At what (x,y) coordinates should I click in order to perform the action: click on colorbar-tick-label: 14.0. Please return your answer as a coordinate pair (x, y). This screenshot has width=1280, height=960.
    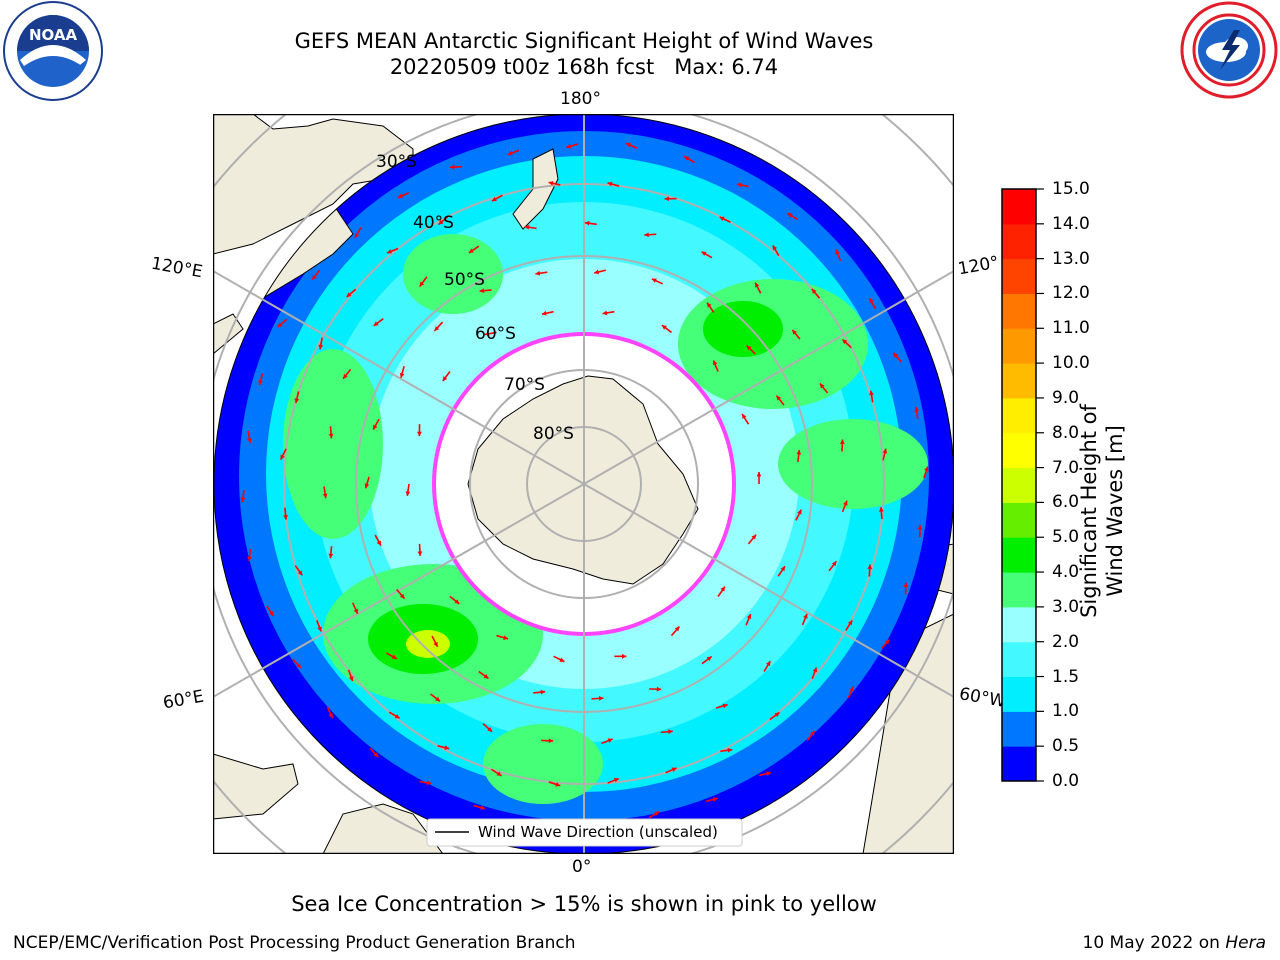
    Looking at the image, I should click on (1071, 223).